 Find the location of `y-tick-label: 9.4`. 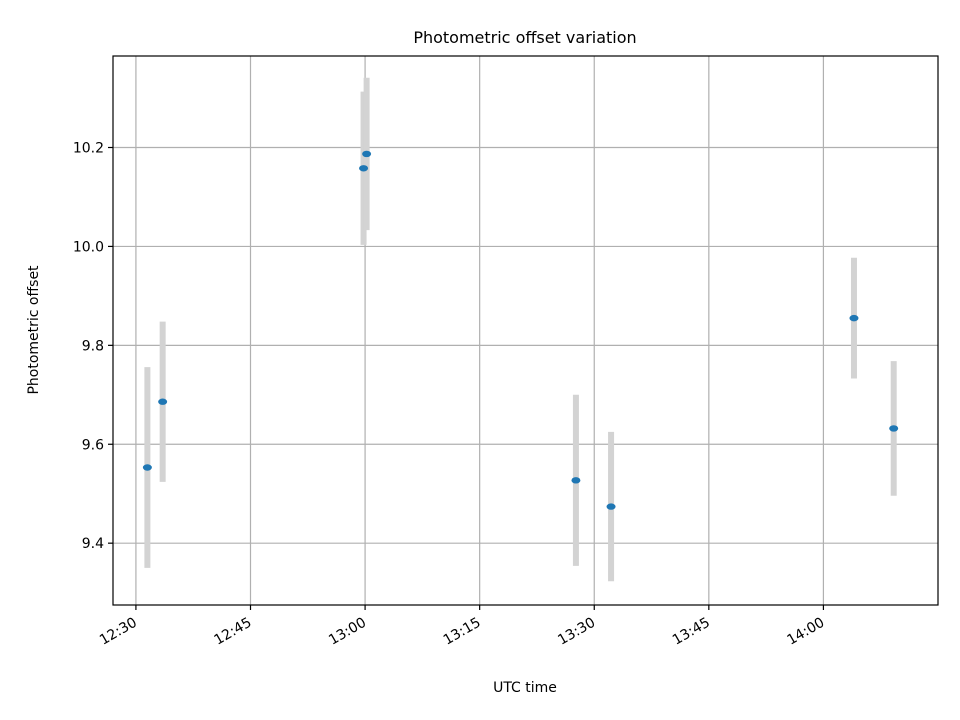

y-tick-label: 9.4 is located at coordinates (93, 544).